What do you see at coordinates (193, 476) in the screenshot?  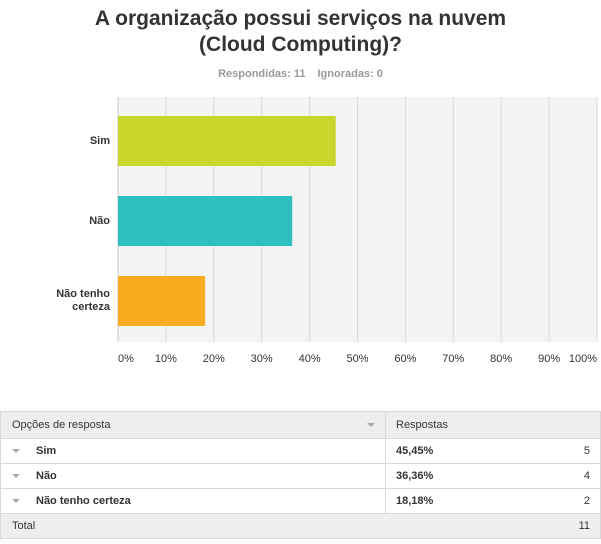 I see `table-cell-option: Não` at bounding box center [193, 476].